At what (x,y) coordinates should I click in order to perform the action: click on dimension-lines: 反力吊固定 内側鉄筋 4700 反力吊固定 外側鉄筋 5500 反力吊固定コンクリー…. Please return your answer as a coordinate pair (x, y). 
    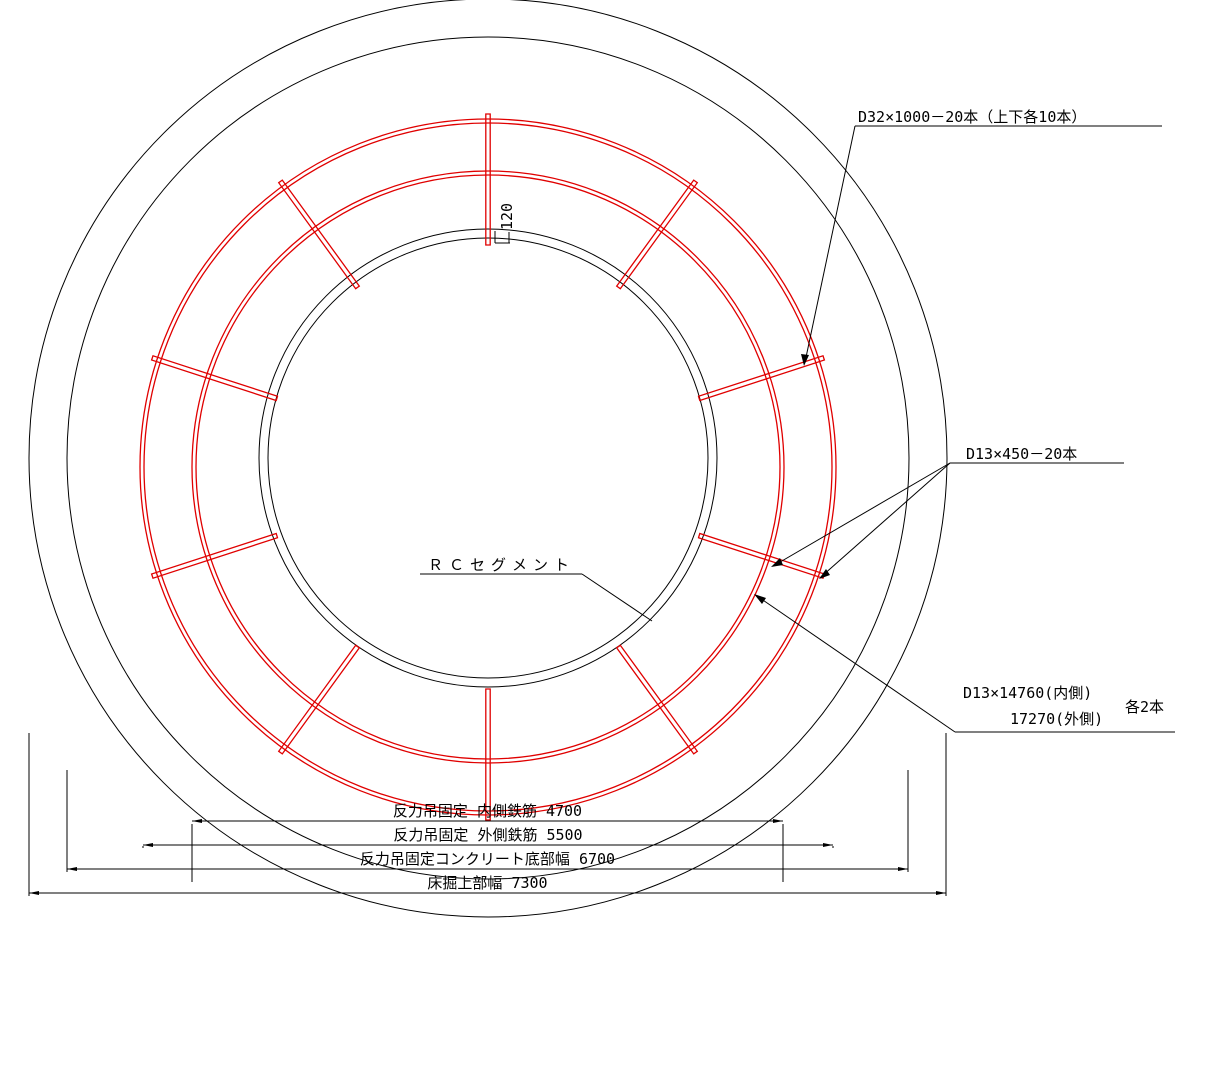
    Looking at the image, I should click on (487, 814).